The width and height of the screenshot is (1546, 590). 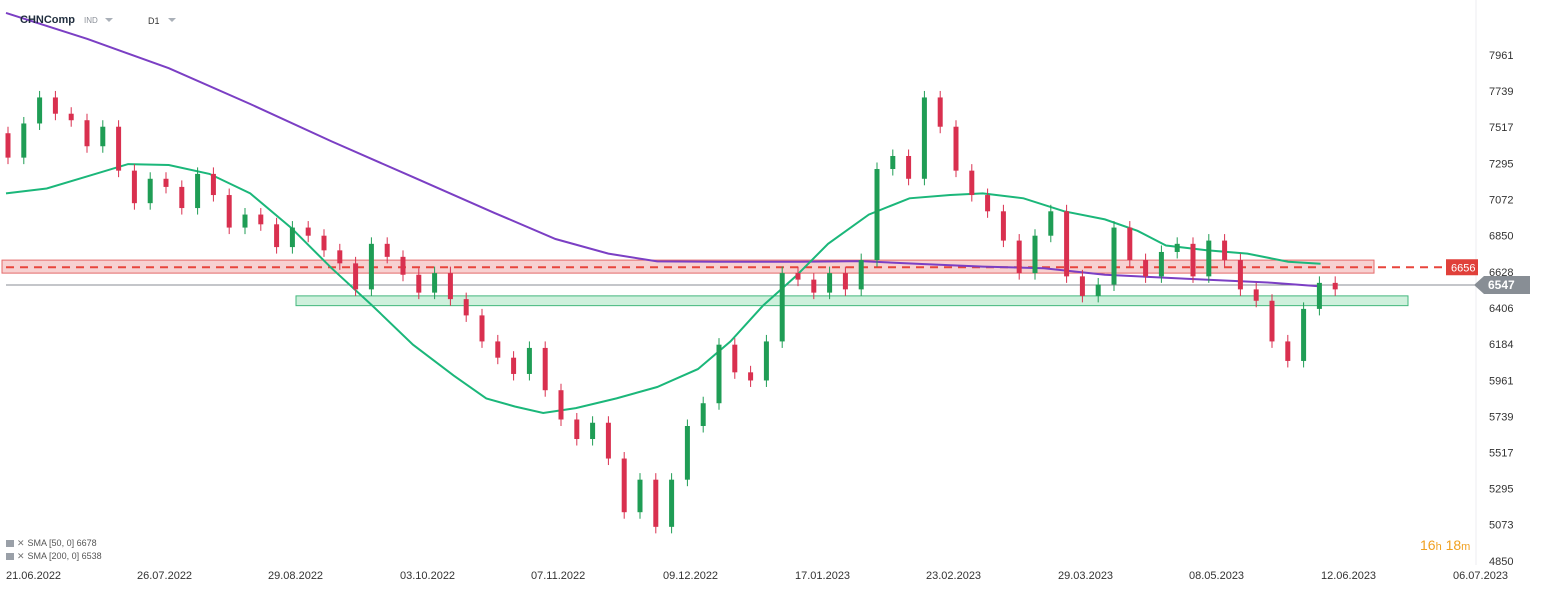 I want to click on x-tick-label: 03.10.2022, so click(x=427, y=576).